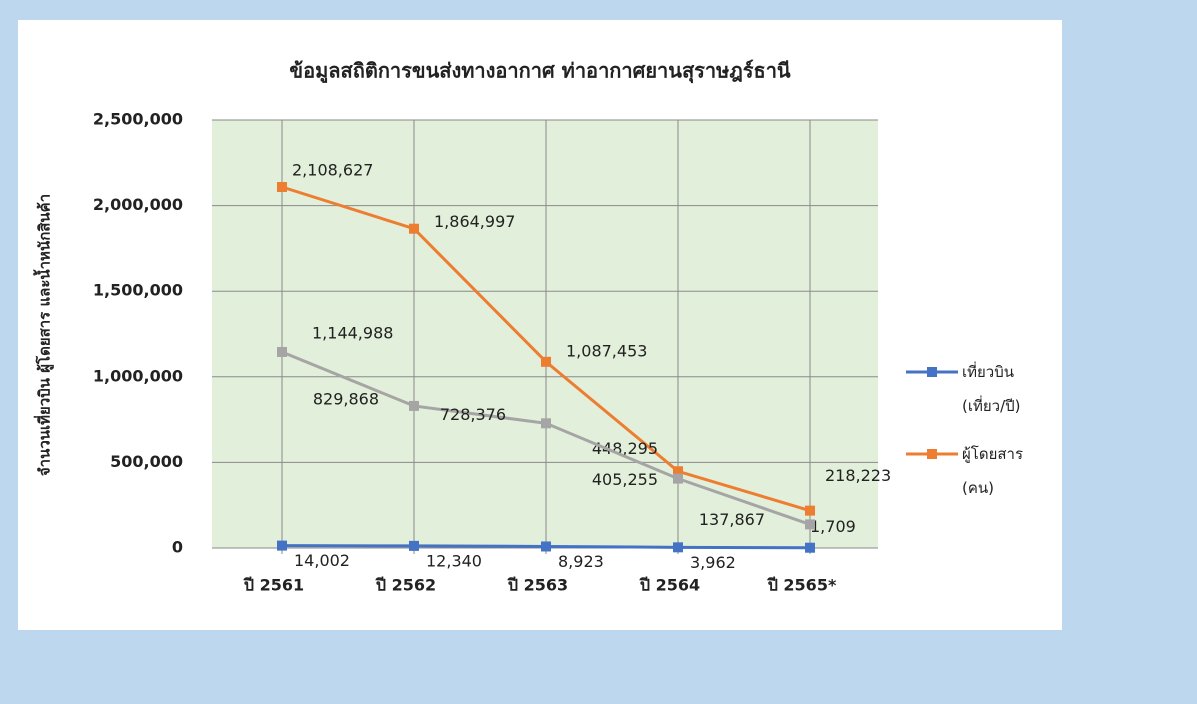  I want to click on data-label: 1,087,453, so click(606, 350).